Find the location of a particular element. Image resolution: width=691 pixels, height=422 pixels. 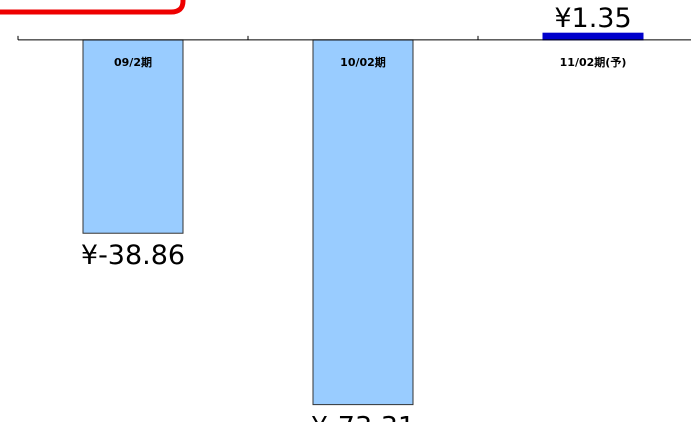

red-frame-corner is located at coordinates (93, 7).